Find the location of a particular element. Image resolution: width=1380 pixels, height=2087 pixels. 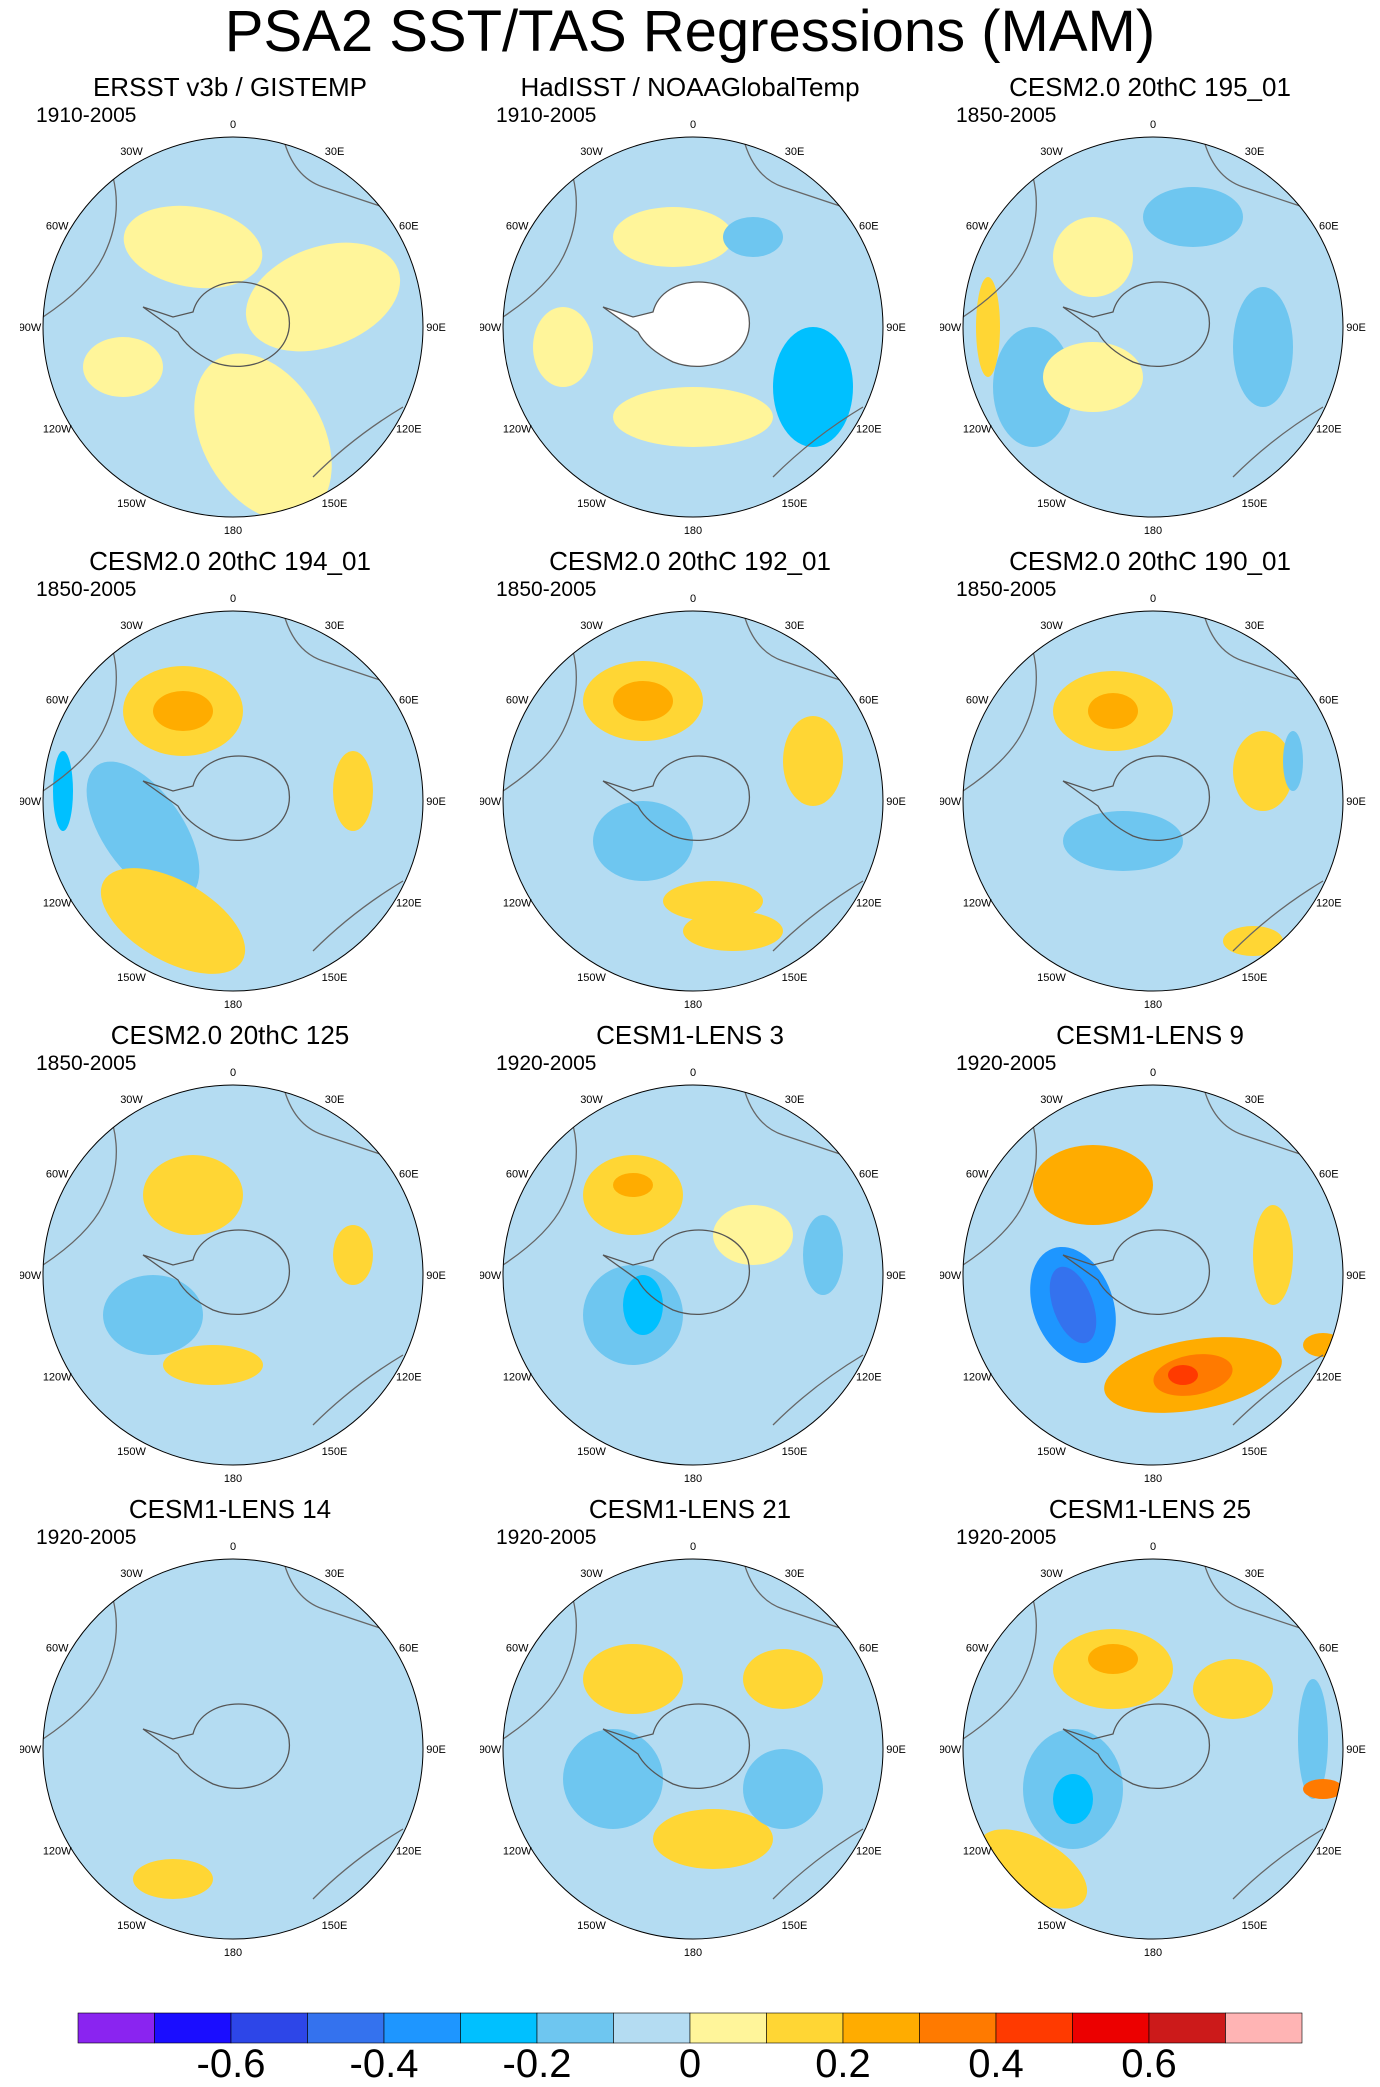

panel-title: CESM2.0 20thC 192_01 is located at coordinates (690, 561).